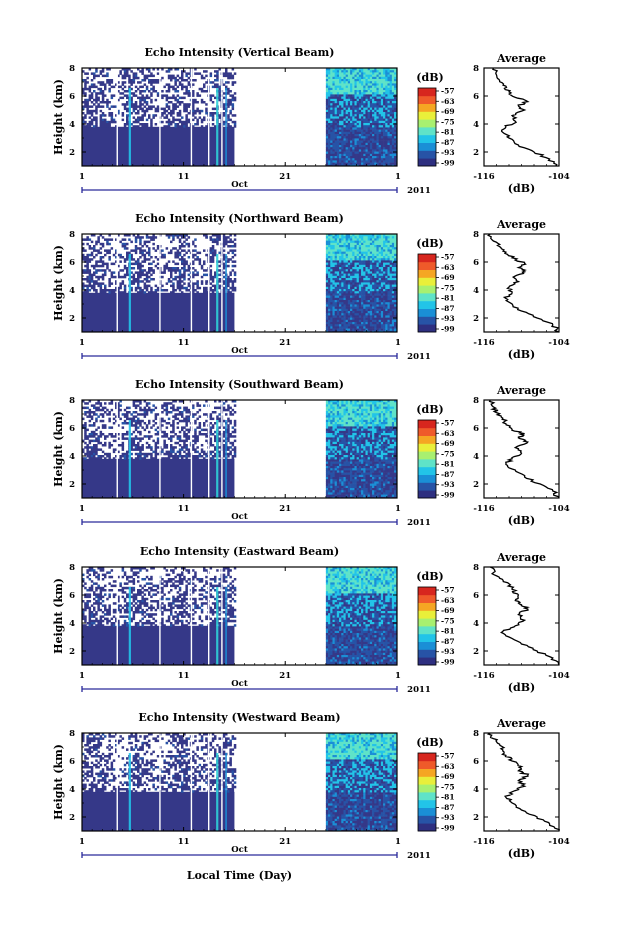  Describe the element at coordinates (476, 263) in the screenshot. I see `average-y-tick-label: 6` at that location.